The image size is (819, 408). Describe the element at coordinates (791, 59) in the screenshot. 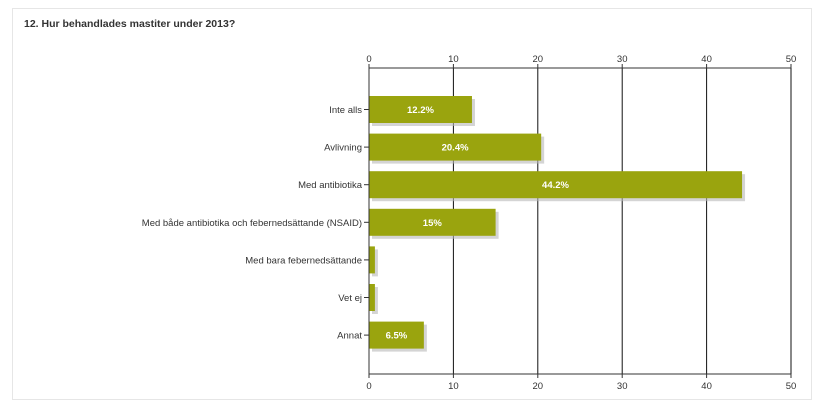

I see `x-tick-label-top: 50` at that location.